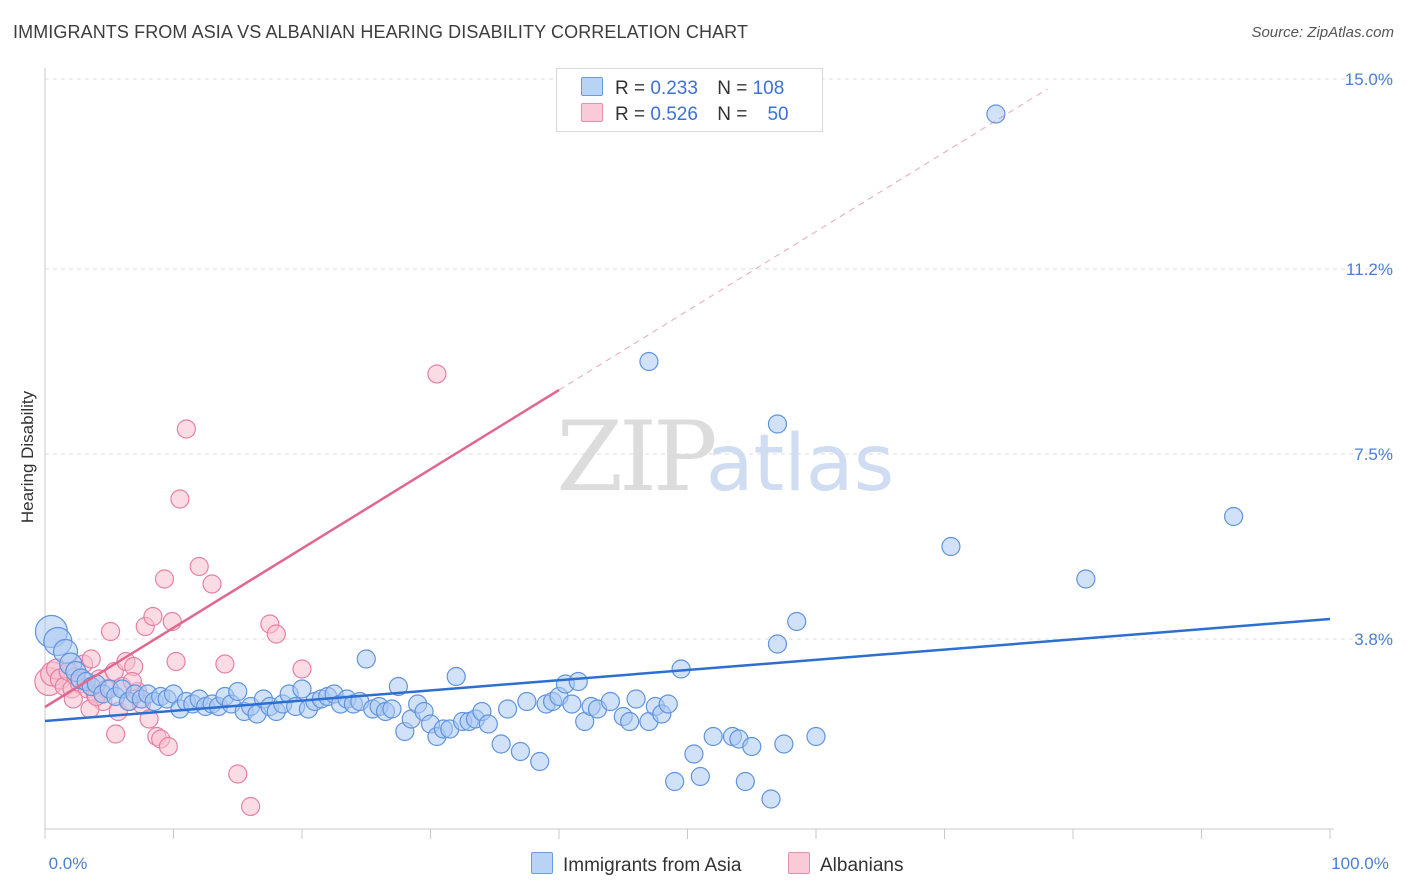  I want to click on albanians-trend-line, so click(302, 548).